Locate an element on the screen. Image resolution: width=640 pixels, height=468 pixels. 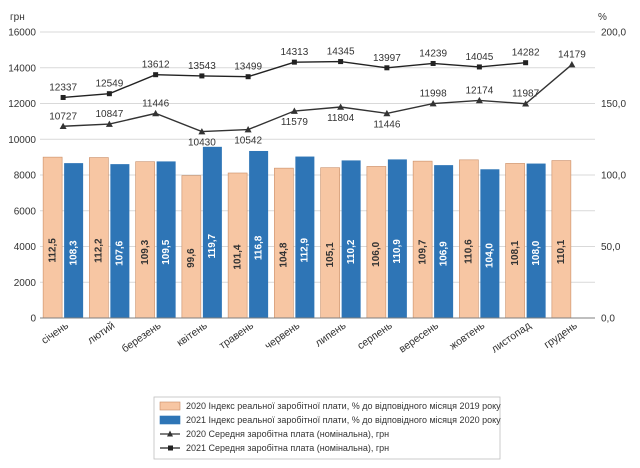
bar-2020-data-label: 101,4 is located at coordinates (237, 256).